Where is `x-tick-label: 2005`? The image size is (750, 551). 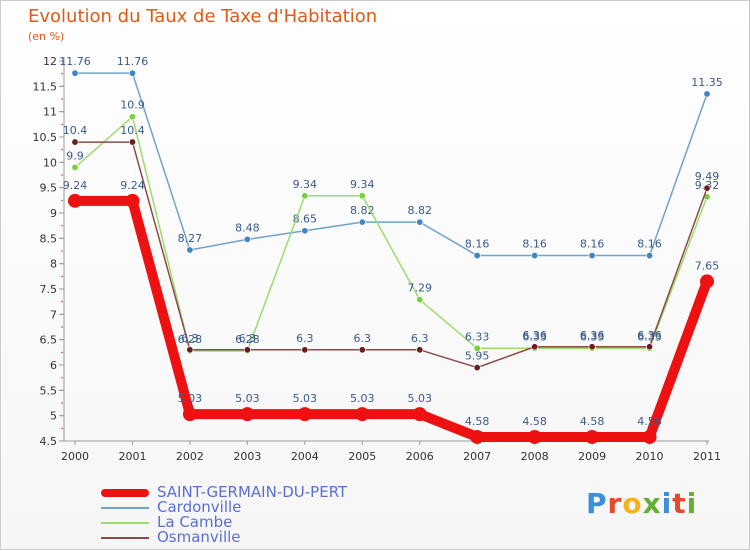 x-tick-label: 2005 is located at coordinates (362, 456).